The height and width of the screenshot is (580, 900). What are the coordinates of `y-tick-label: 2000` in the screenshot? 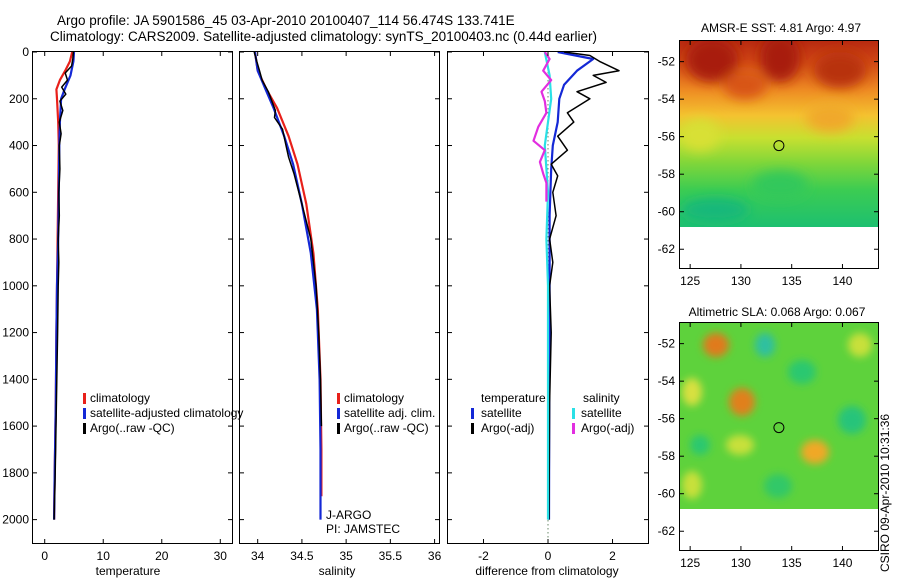 It's located at (15, 520).